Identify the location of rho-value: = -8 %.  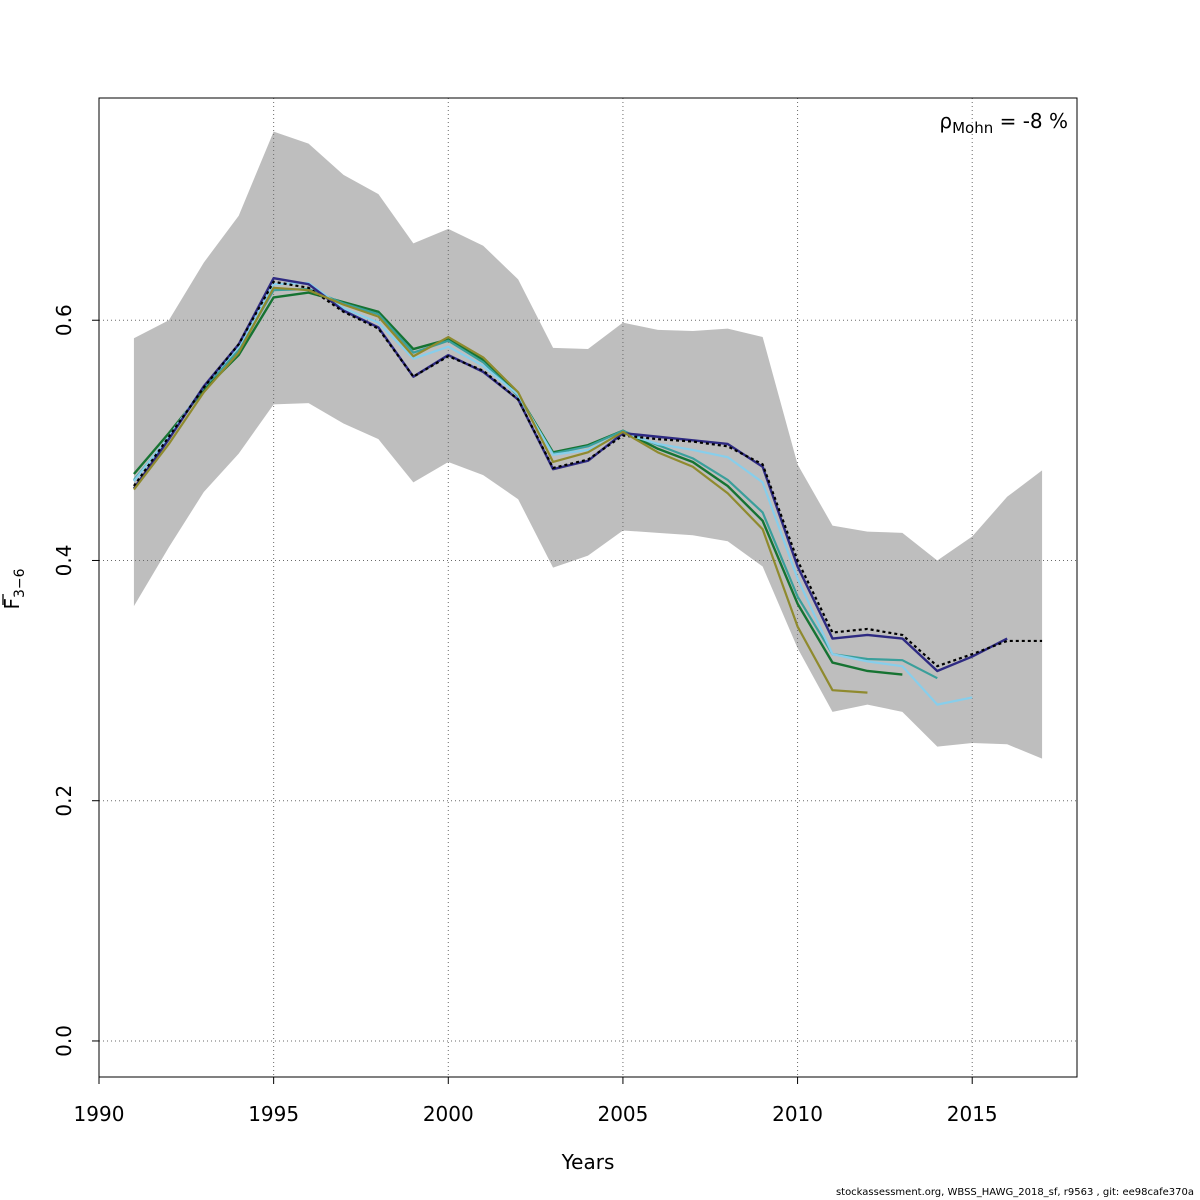
(1030, 121).